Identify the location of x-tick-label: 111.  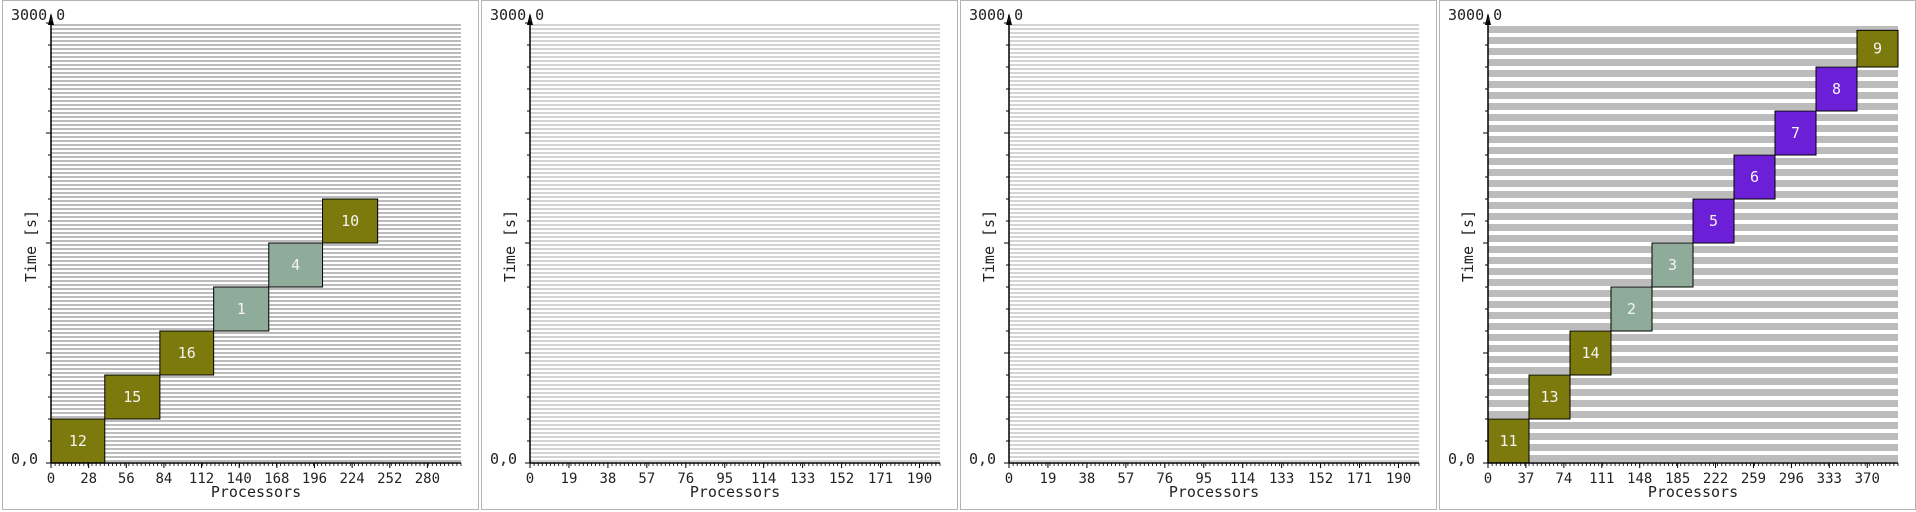
(1601, 479).